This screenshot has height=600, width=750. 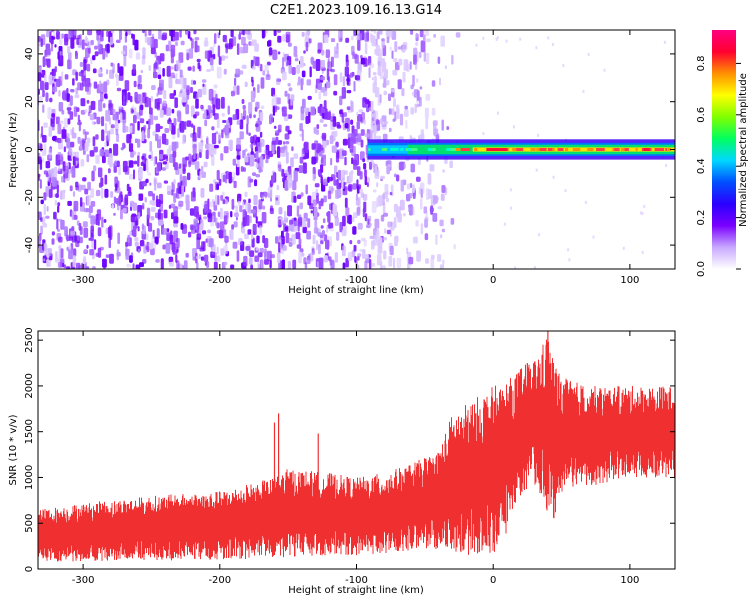 What do you see at coordinates (29, 101) in the screenshot?
I see `y-tick-label: 20` at bounding box center [29, 101].